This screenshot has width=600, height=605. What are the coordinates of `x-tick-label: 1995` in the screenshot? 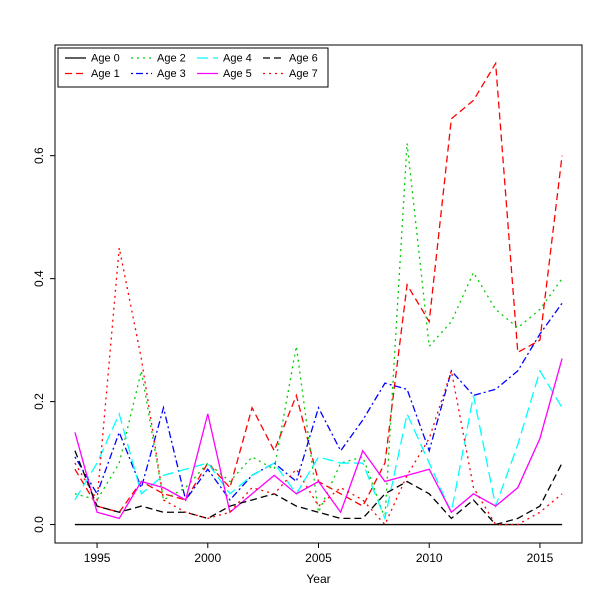 It's located at (97, 558).